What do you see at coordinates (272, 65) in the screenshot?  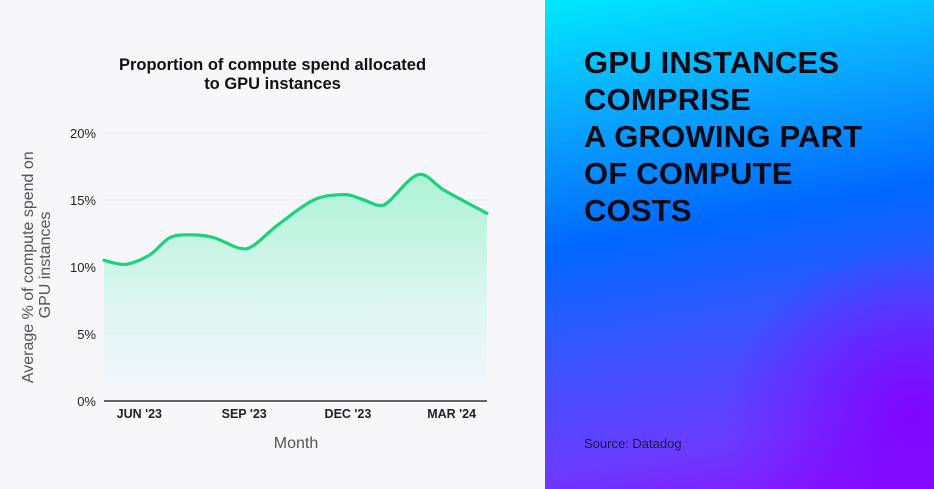 I see `chart-title-line: Proportion of compute spend allocated` at bounding box center [272, 65].